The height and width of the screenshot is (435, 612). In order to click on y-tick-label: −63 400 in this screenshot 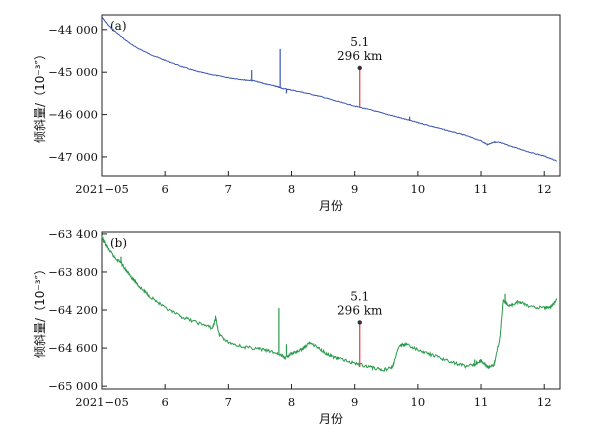, I will do `click(73, 234)`.